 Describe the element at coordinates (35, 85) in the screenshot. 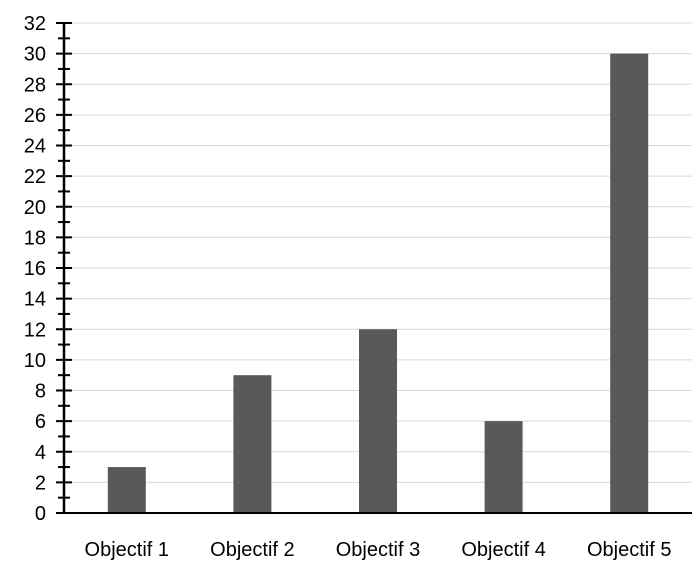

I see `y-tick-label: 28` at that location.